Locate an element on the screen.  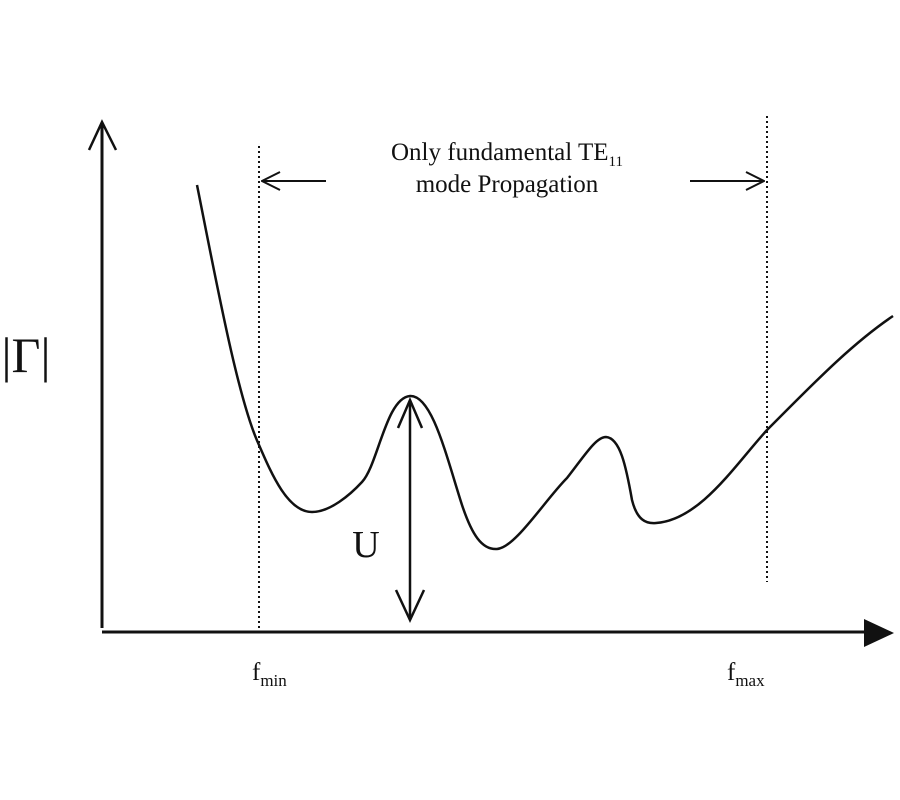
fmin-label: fmin is located at coordinates (269, 674).